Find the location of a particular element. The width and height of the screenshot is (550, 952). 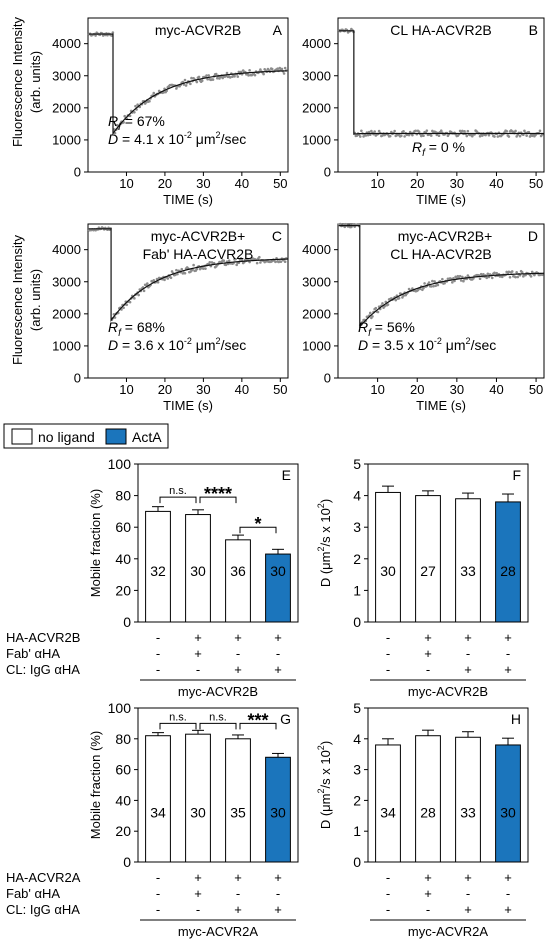

n-label: 36 is located at coordinates (238, 571).